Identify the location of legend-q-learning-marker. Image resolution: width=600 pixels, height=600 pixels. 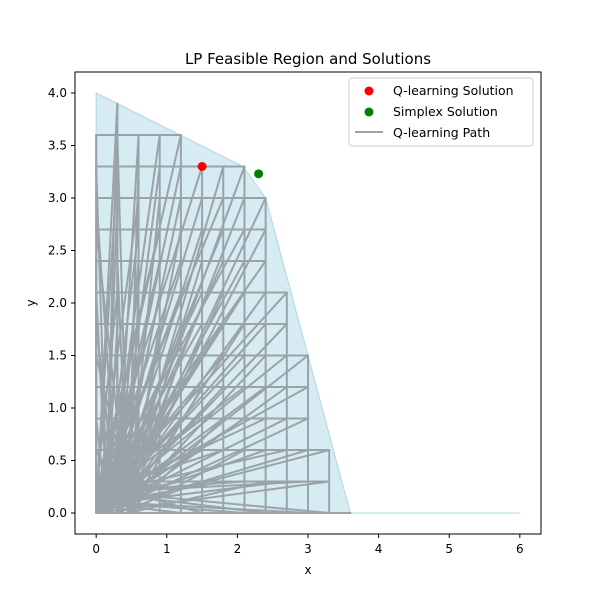
(369, 91).